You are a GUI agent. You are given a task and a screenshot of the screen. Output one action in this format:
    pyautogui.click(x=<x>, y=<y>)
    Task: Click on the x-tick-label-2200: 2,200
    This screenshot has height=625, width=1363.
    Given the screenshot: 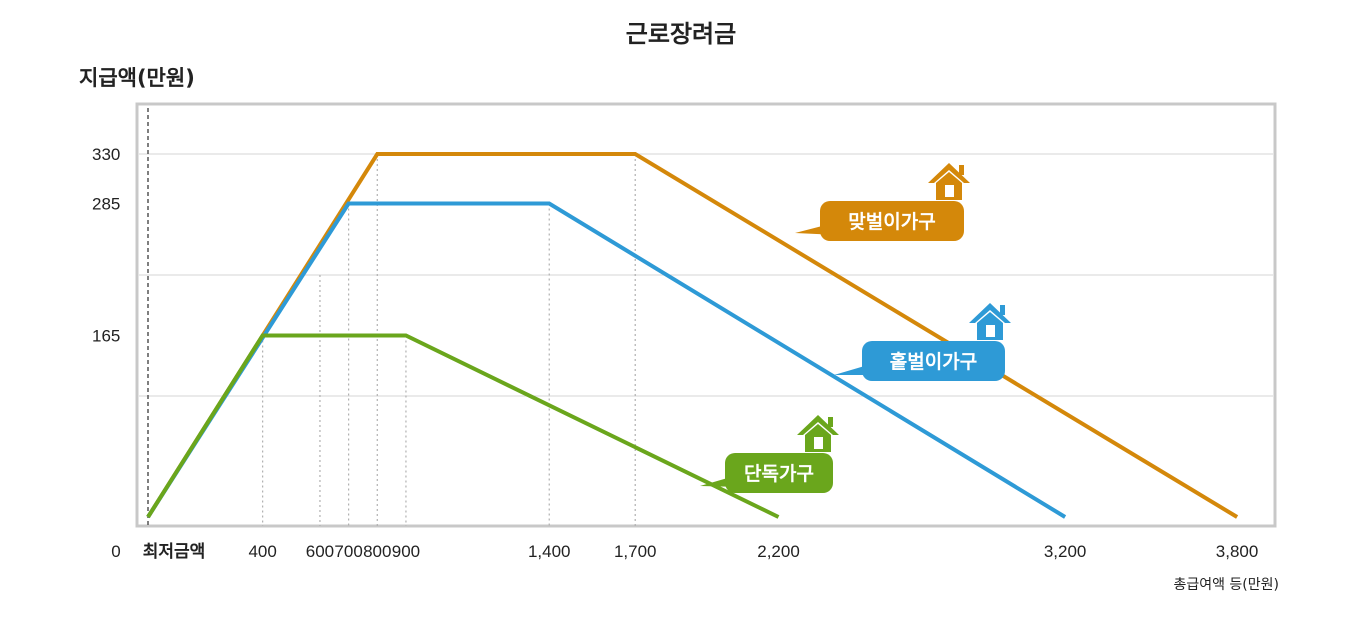 What is the action you would take?
    pyautogui.click(x=778, y=551)
    